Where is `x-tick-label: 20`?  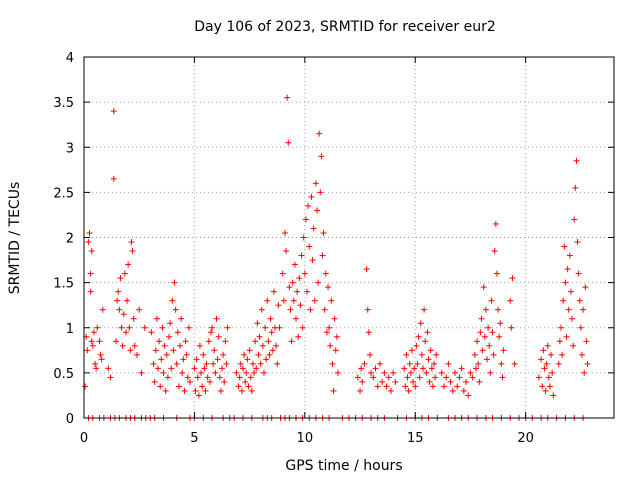 x-tick-label: 20 is located at coordinates (525, 438).